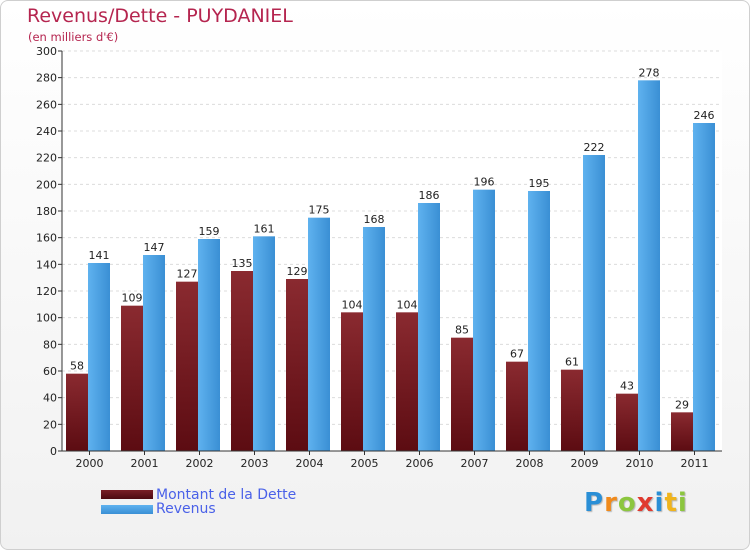 This screenshot has height=550, width=750. Describe the element at coordinates (46, 291) in the screenshot. I see `y-tick-label: 120` at that location.